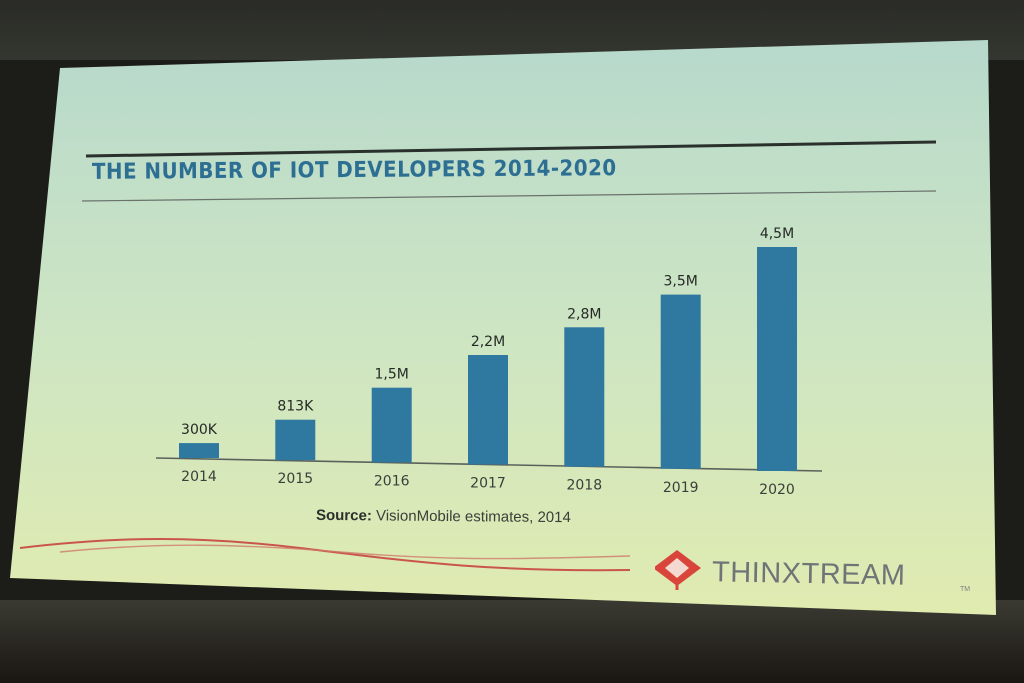 The image size is (1024, 683). What do you see at coordinates (199, 430) in the screenshot?
I see `value-label-2014: 300K` at bounding box center [199, 430].